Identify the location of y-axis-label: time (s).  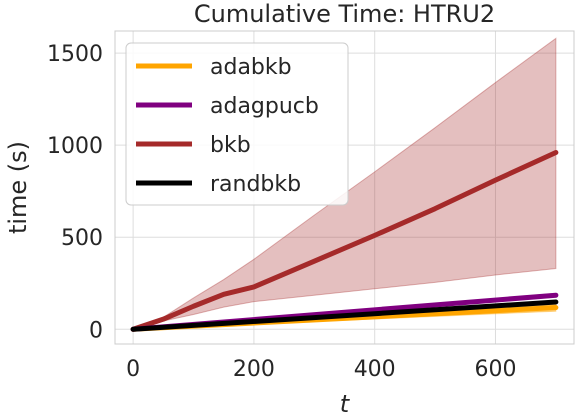
(18, 187).